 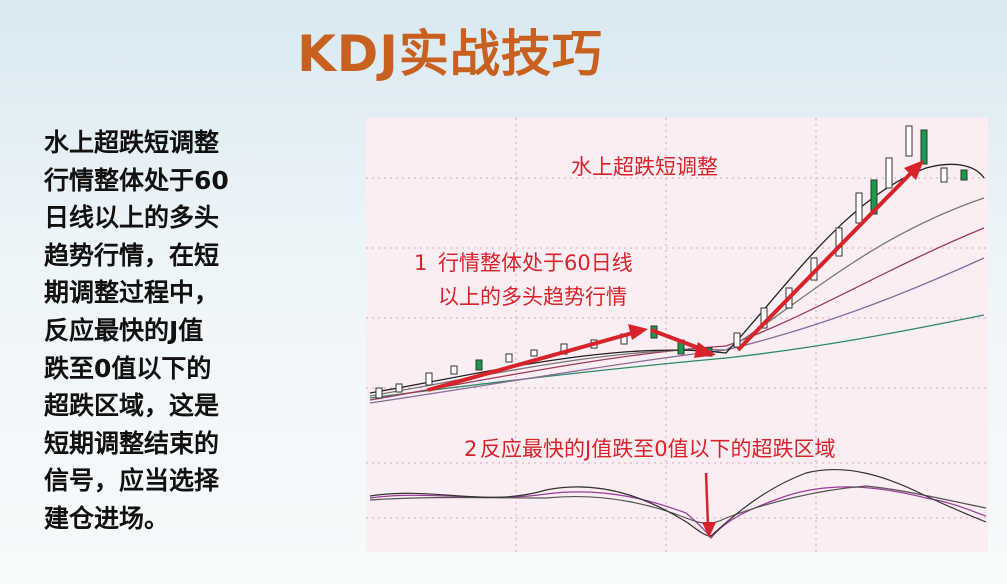 I want to click on note-number: 2, so click(x=470, y=449).